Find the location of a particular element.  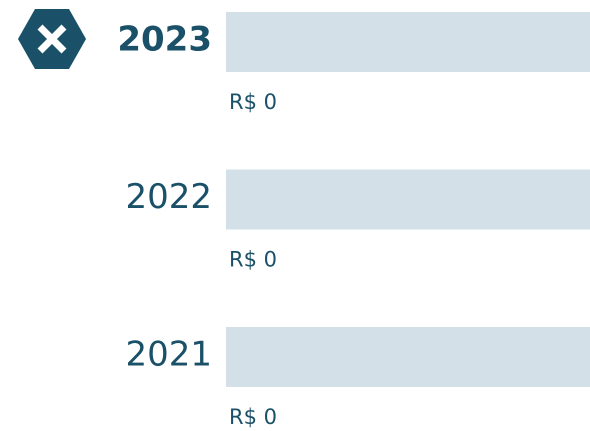

close-icon is located at coordinates (52, 39).